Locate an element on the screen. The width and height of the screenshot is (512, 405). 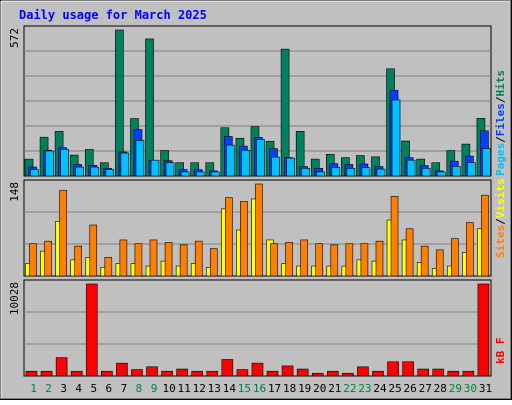
legend-item: Pages is located at coordinates (500, 159).